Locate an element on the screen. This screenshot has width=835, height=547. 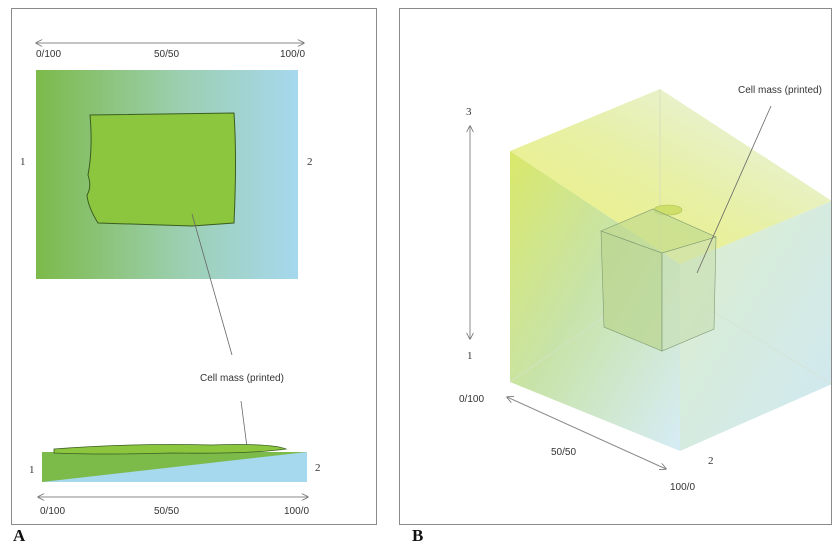
diagonal-axis-end: 100/0 is located at coordinates (682, 487).